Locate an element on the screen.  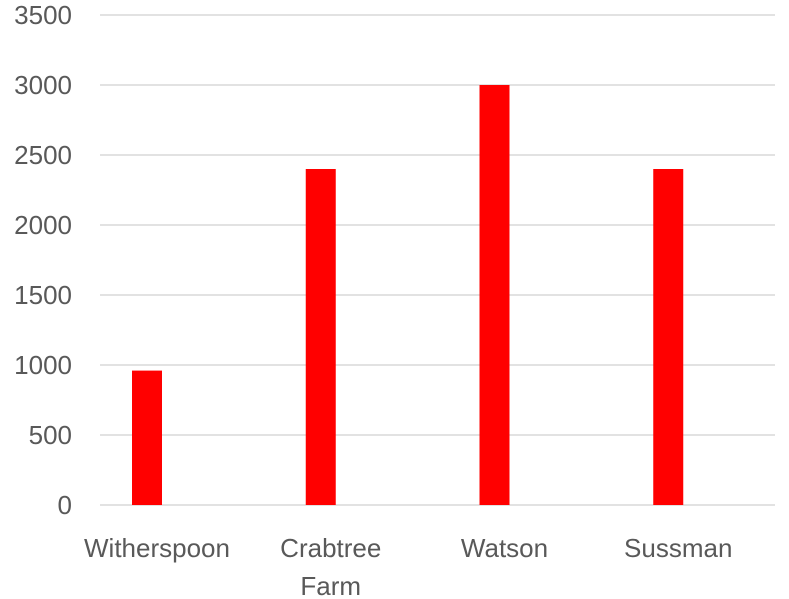
y-tick-label: 2500 is located at coordinates (43, 155).